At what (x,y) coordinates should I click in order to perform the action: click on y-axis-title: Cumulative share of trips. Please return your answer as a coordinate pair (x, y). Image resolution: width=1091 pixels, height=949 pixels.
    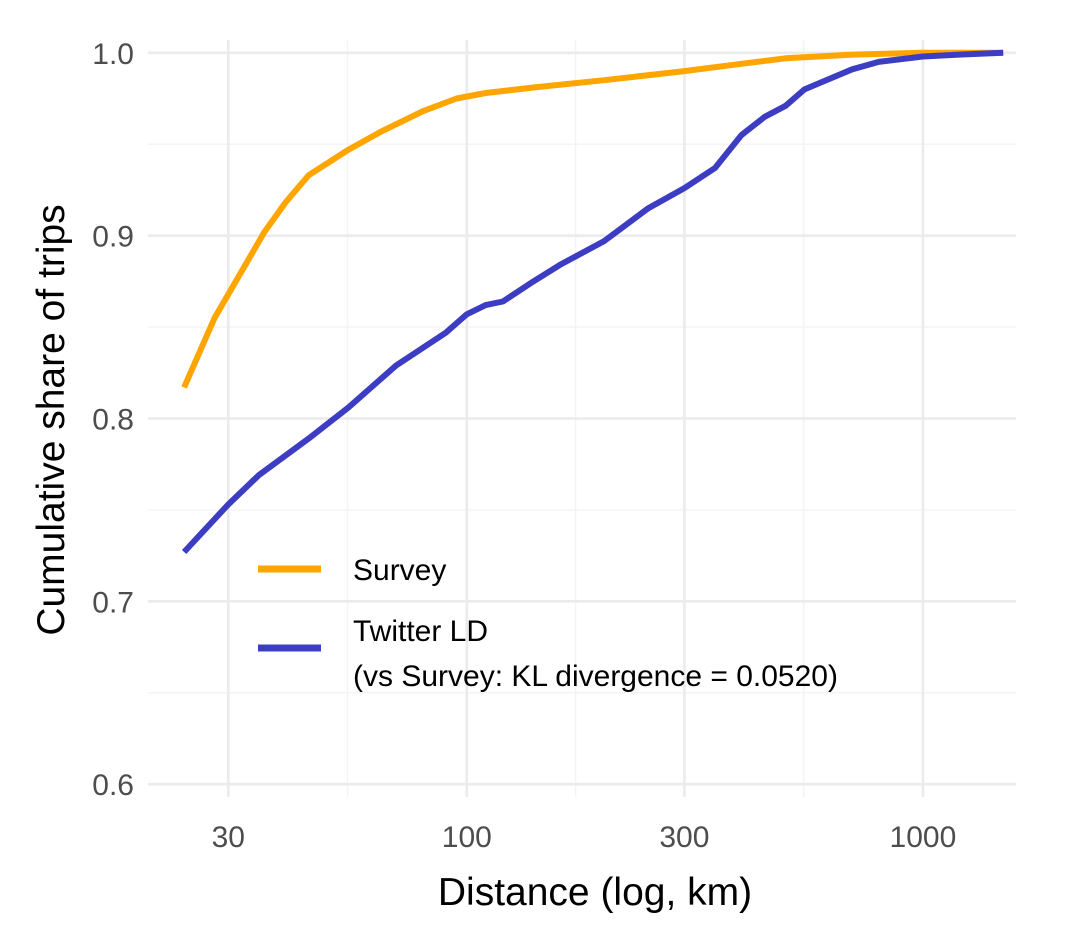
    Looking at the image, I should click on (51, 419).